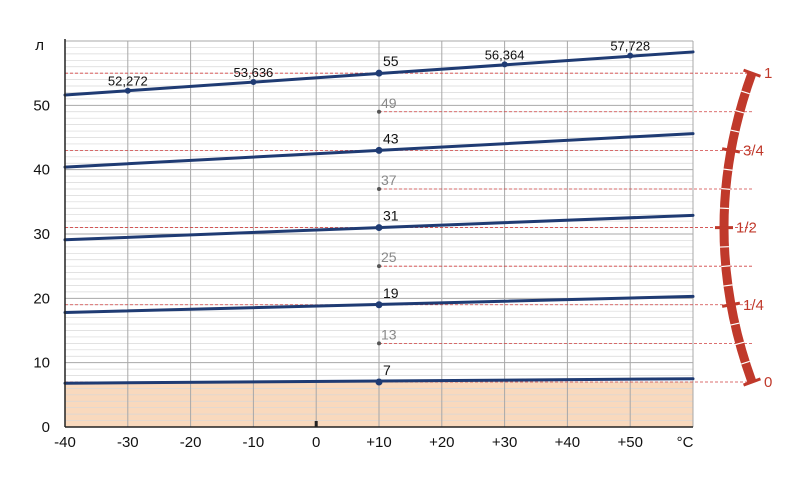 This screenshot has width=800, height=486. What do you see at coordinates (389, 103) in the screenshot?
I see `intermediate-point-label: 49` at bounding box center [389, 103].